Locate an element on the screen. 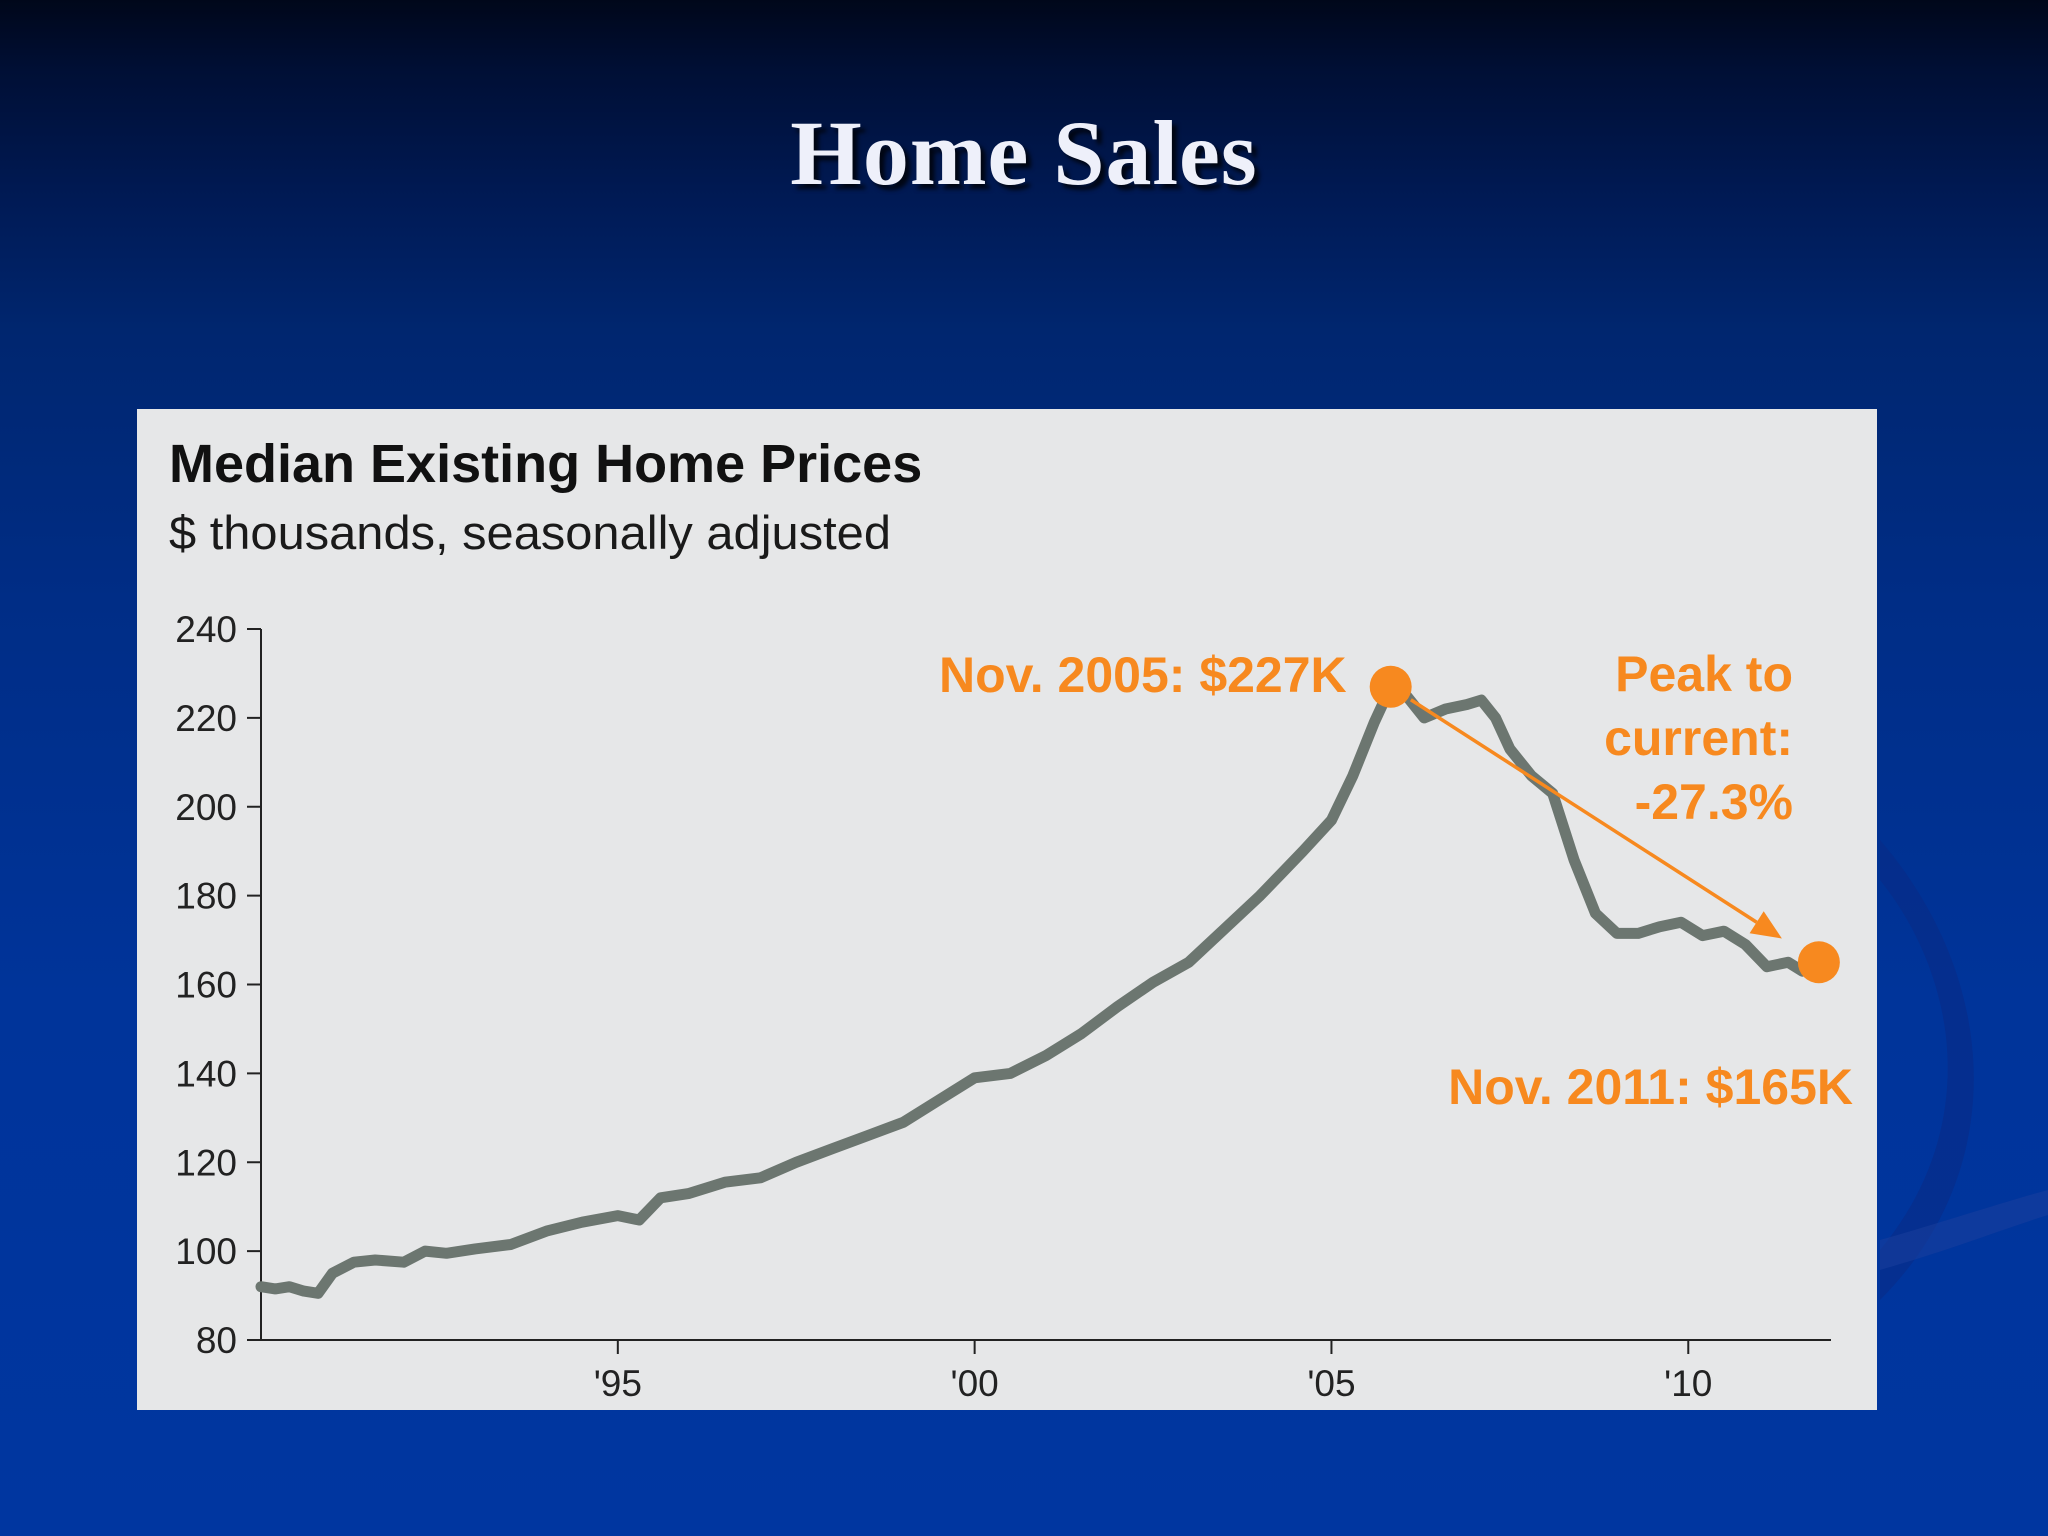 The height and width of the screenshot is (1536, 2048). y-tick-label: 200 is located at coordinates (206, 807).